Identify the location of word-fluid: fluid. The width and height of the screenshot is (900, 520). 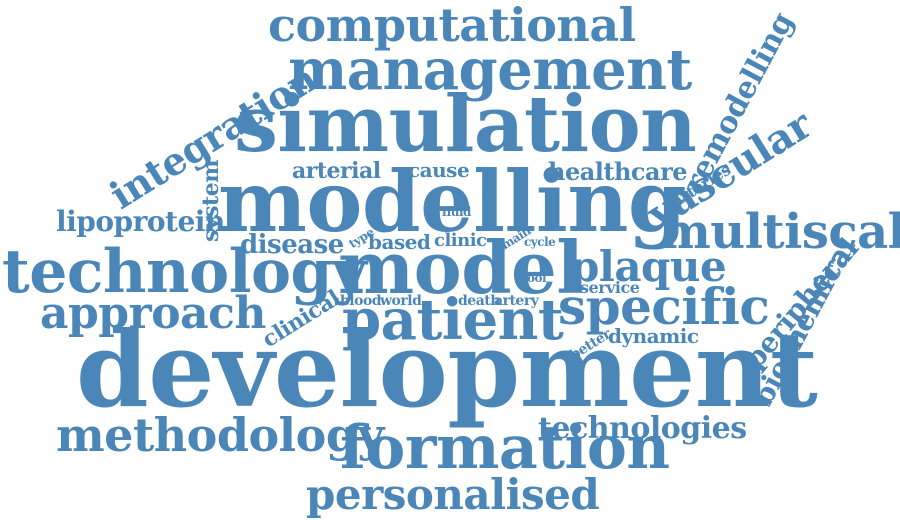
(456, 212).